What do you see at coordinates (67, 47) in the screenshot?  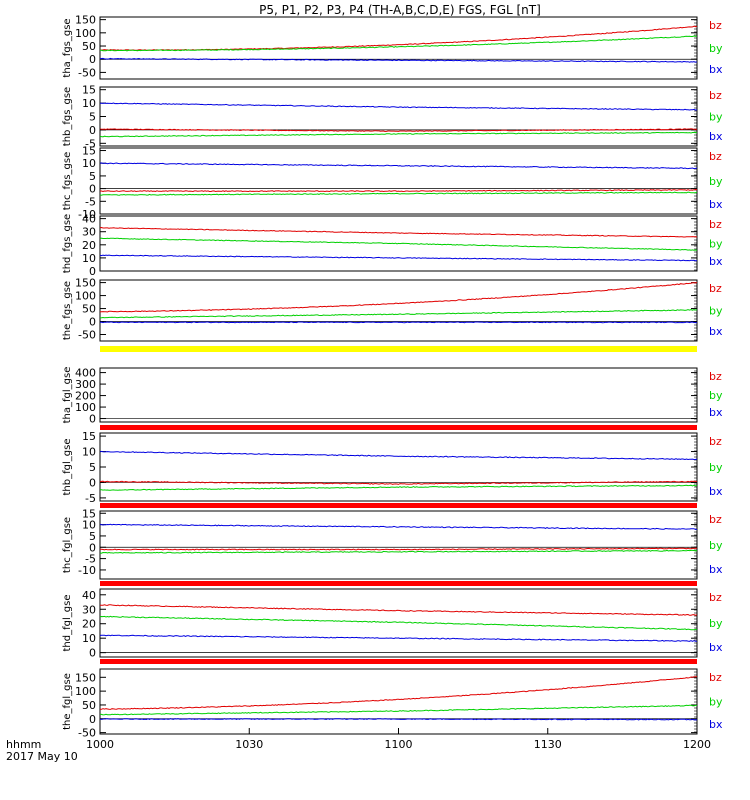 I see `y-axis-label: tha_fgs_gse` at bounding box center [67, 47].